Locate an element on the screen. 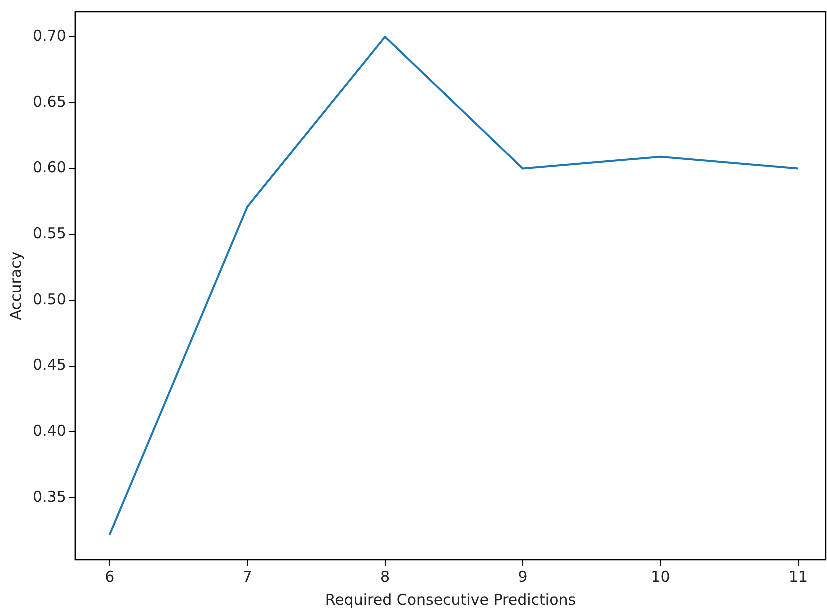 The width and height of the screenshot is (827, 614). x-tick-label: 6 is located at coordinates (110, 577).